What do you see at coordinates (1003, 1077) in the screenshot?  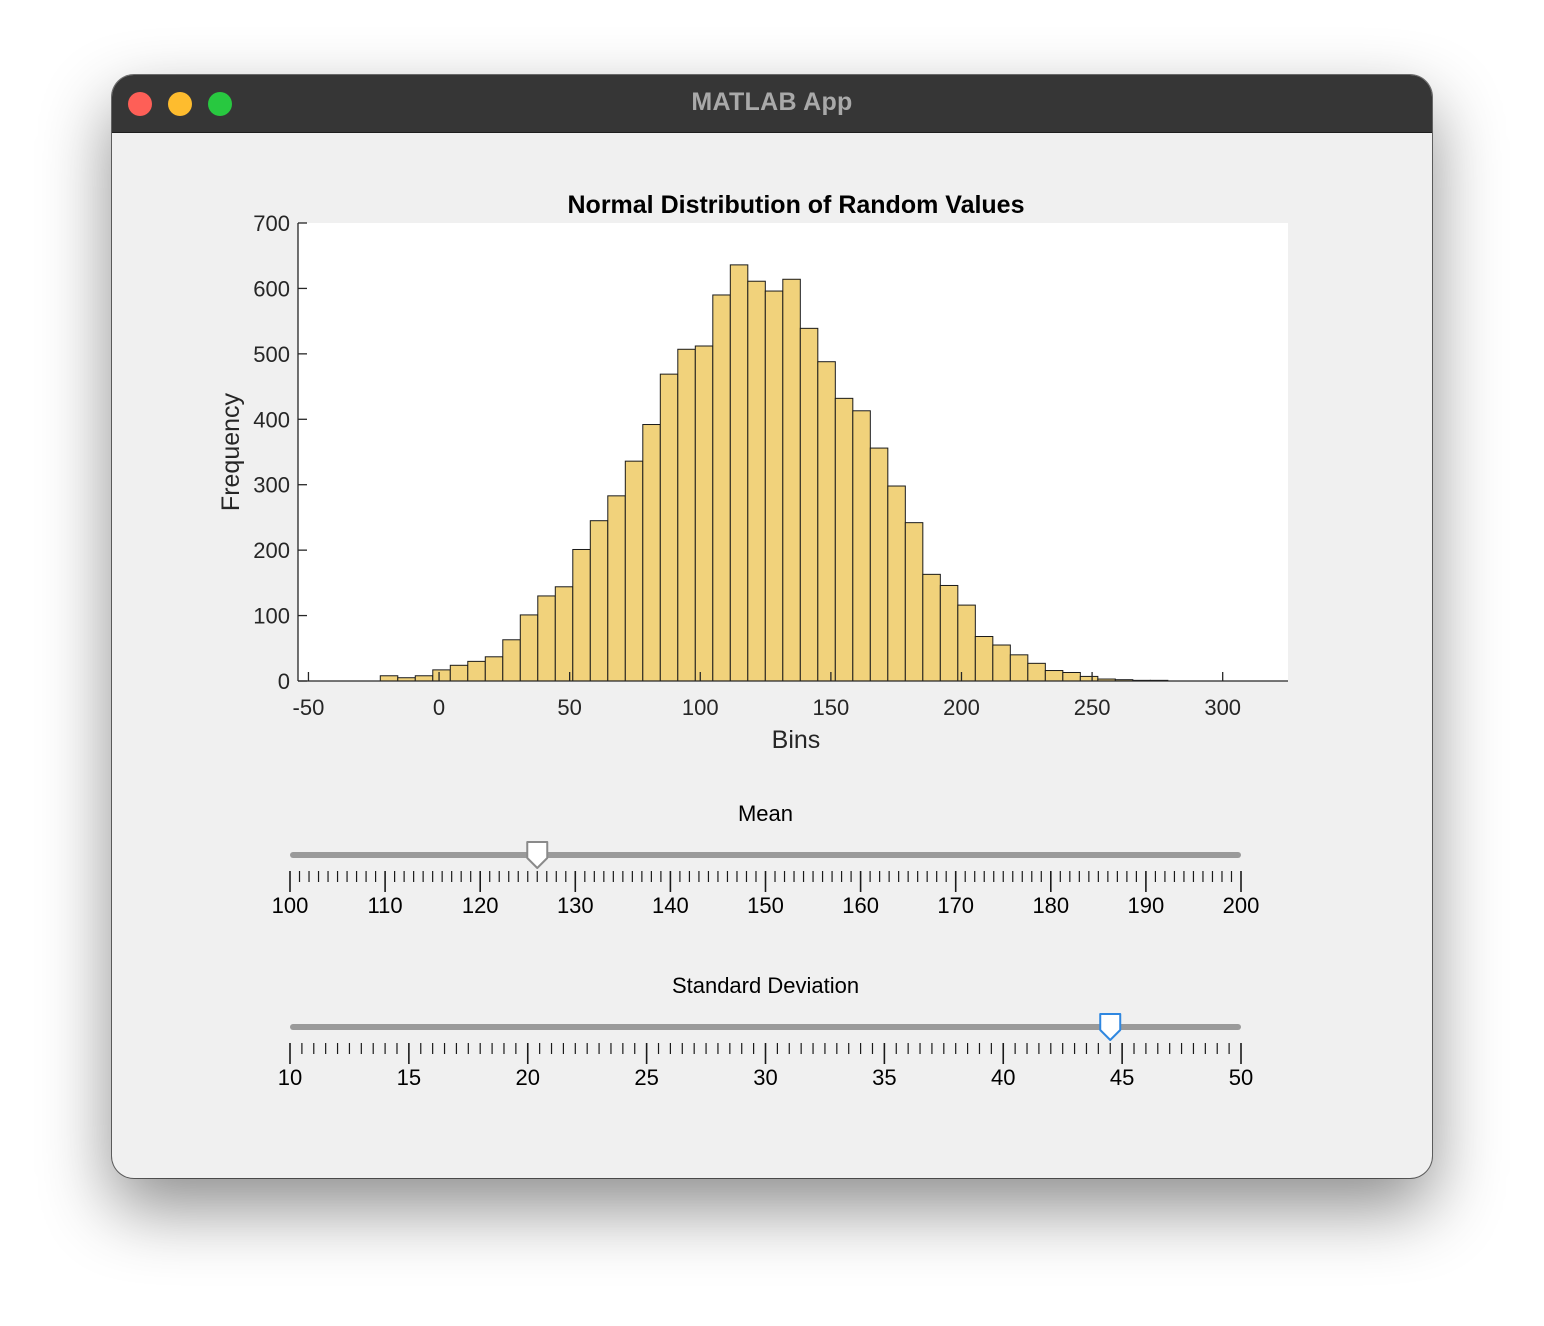 I see `slider-tick-label: 40` at bounding box center [1003, 1077].